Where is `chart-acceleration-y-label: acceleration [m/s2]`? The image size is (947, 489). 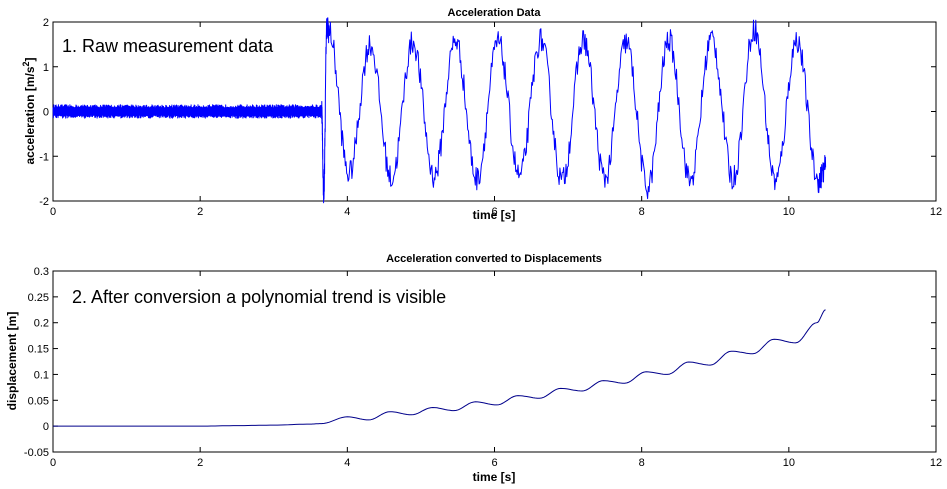
chart-acceleration-y-label: acceleration [m/s2] is located at coordinates (29, 110).